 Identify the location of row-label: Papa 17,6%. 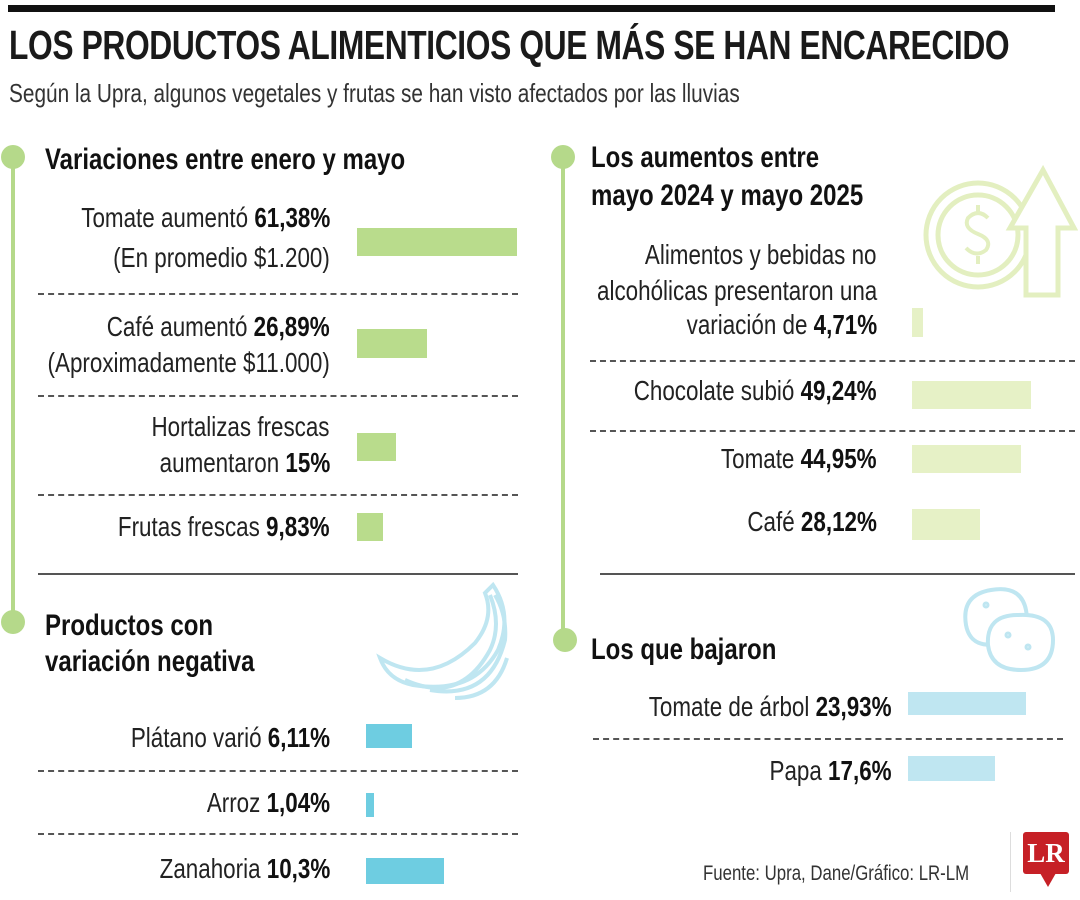
(815, 771).